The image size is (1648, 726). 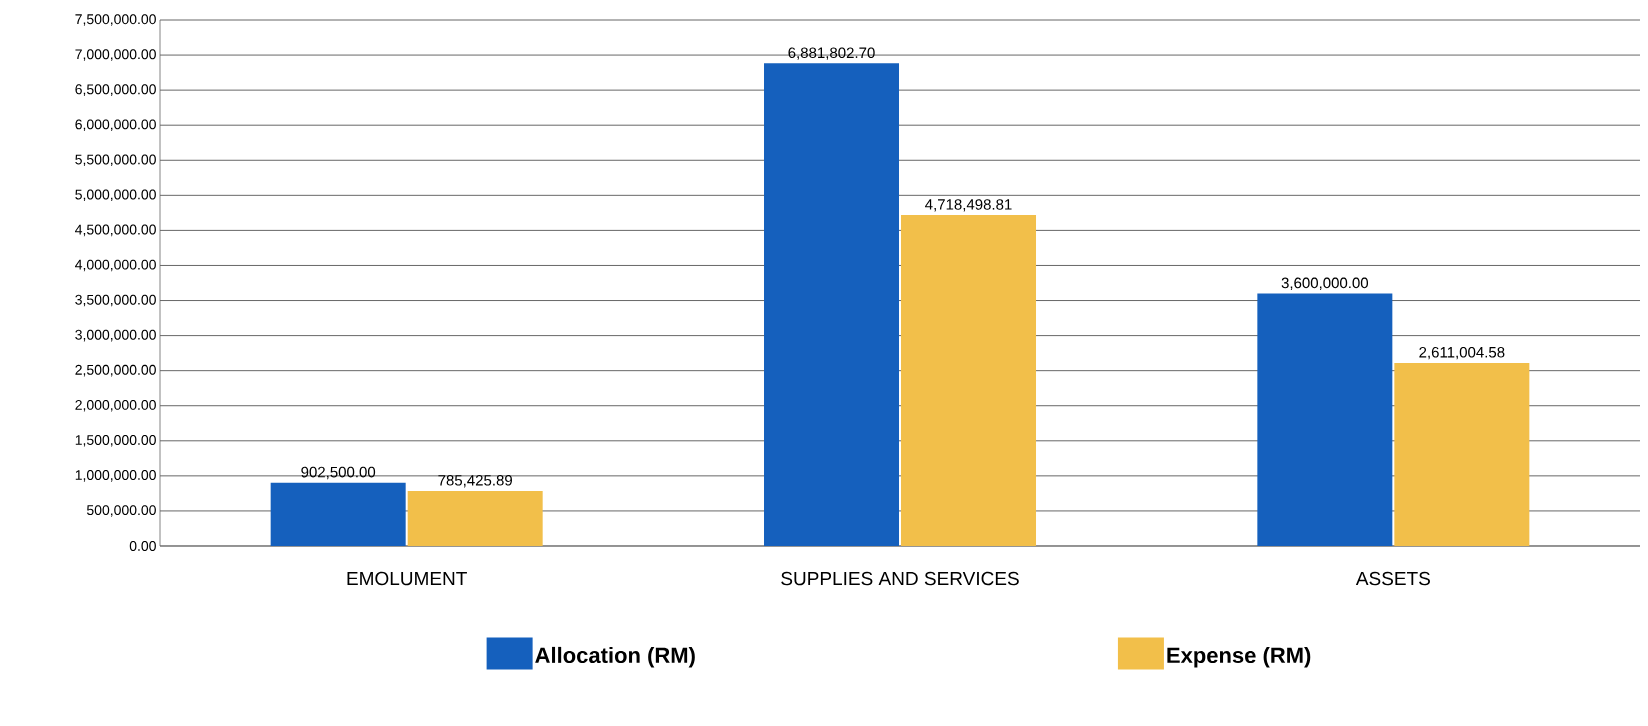 I want to click on y-tick-label: 3,500,000.00, so click(x=115, y=300).